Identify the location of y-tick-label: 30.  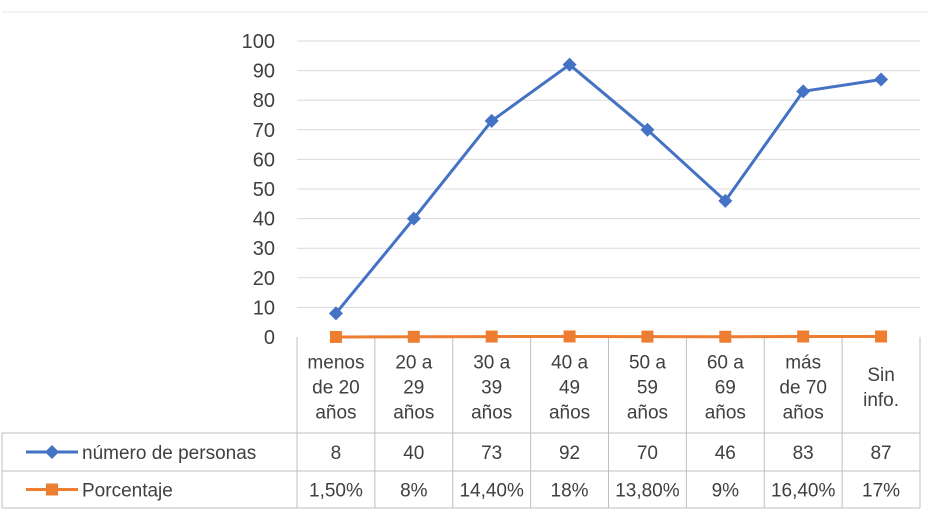
(264, 249).